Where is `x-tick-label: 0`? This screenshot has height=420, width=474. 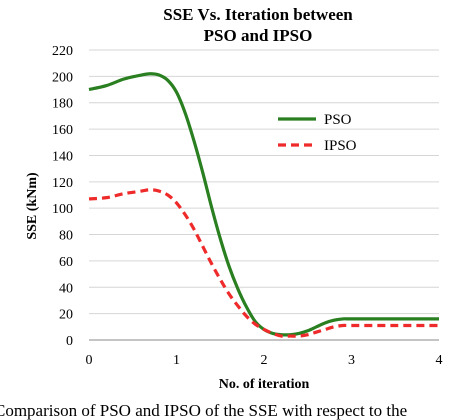 x-tick-label: 0 is located at coordinates (89, 360).